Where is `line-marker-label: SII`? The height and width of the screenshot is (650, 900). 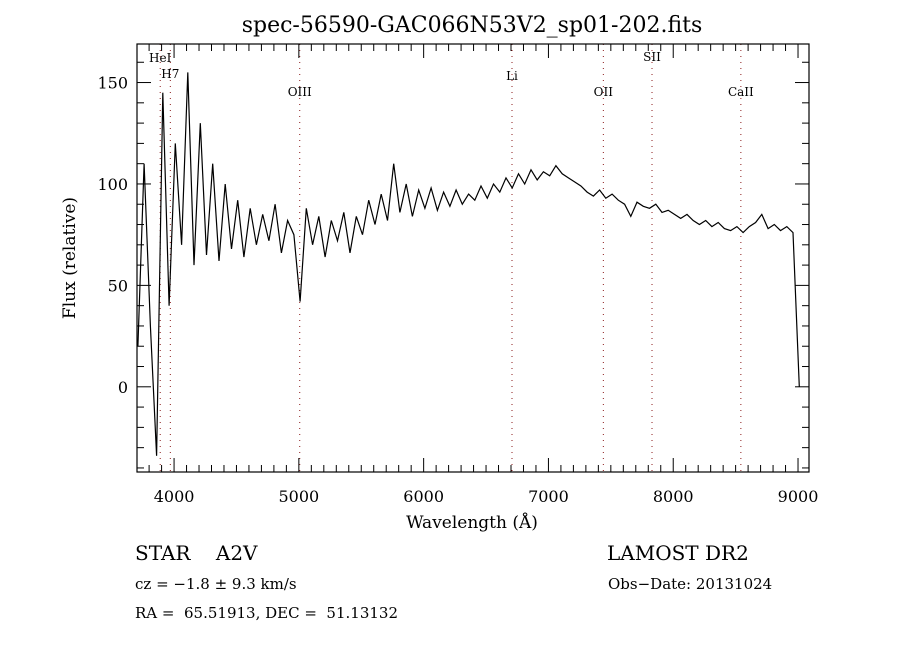
line-marker-label: SII is located at coordinates (652, 57).